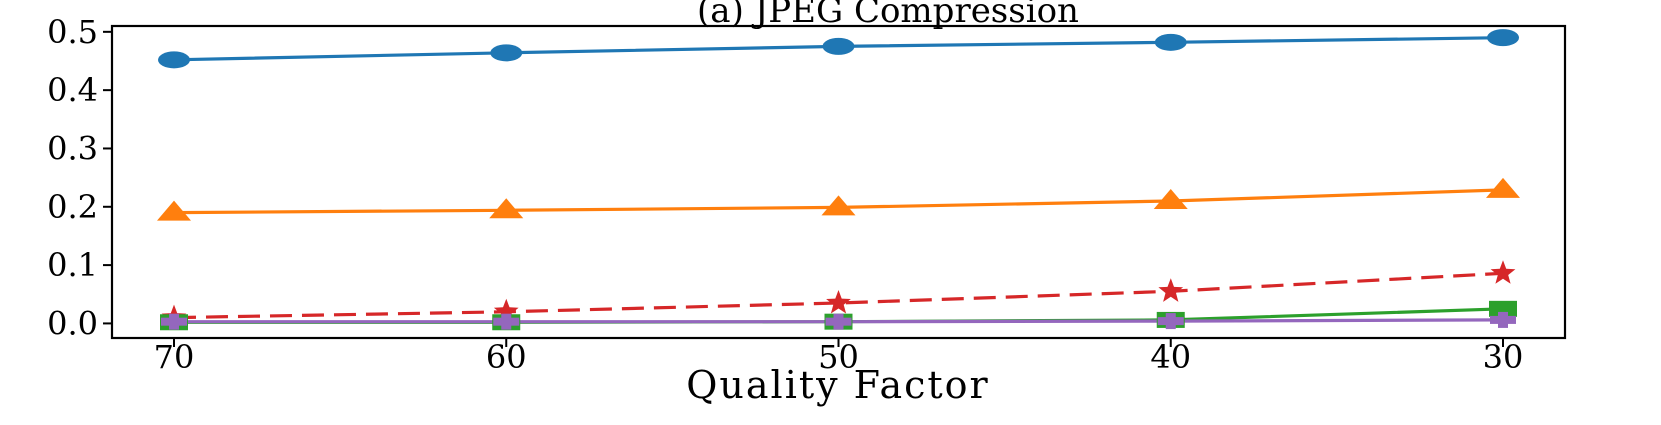 Image resolution: width=1661 pixels, height=425 pixels. What do you see at coordinates (72, 148) in the screenshot?
I see `y-tick-label: 0.3` at bounding box center [72, 148].